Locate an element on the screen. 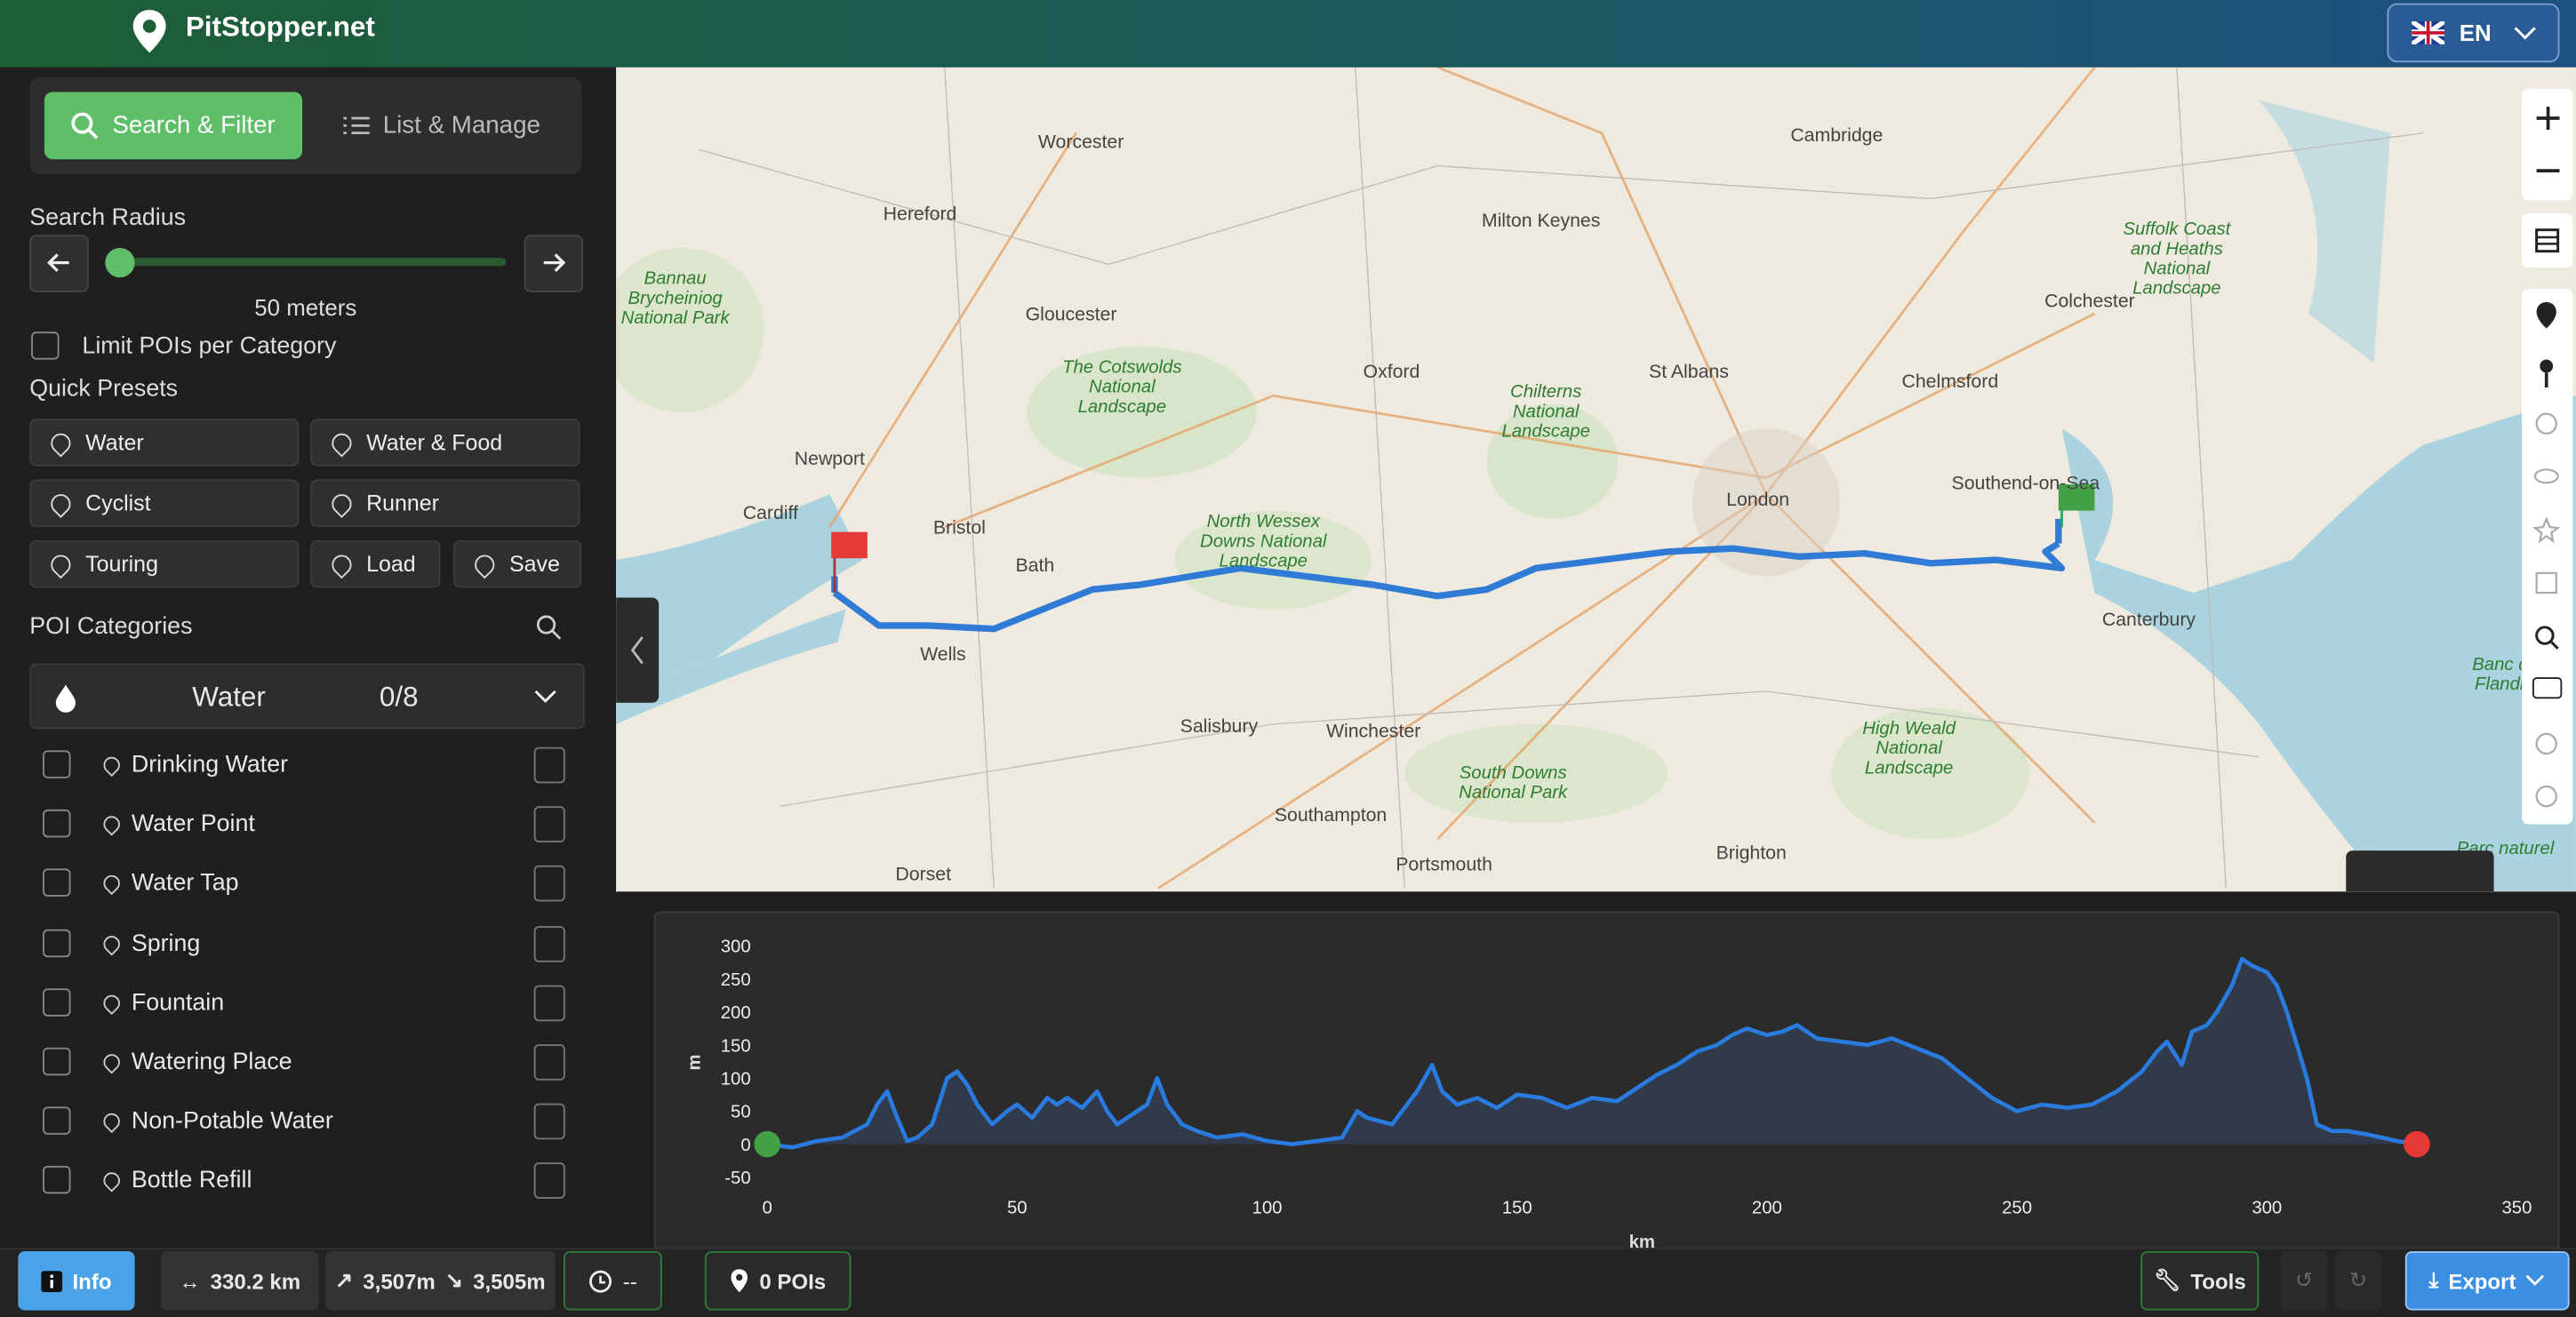  radius-decrease is located at coordinates (59, 263).